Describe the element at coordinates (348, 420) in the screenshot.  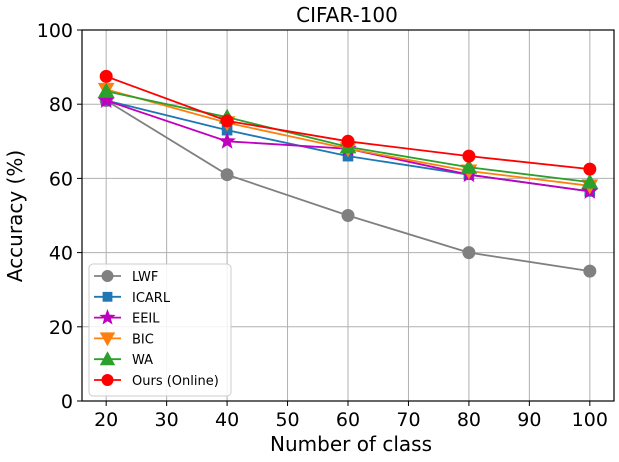
I see `x-tick-label: 60` at that location.